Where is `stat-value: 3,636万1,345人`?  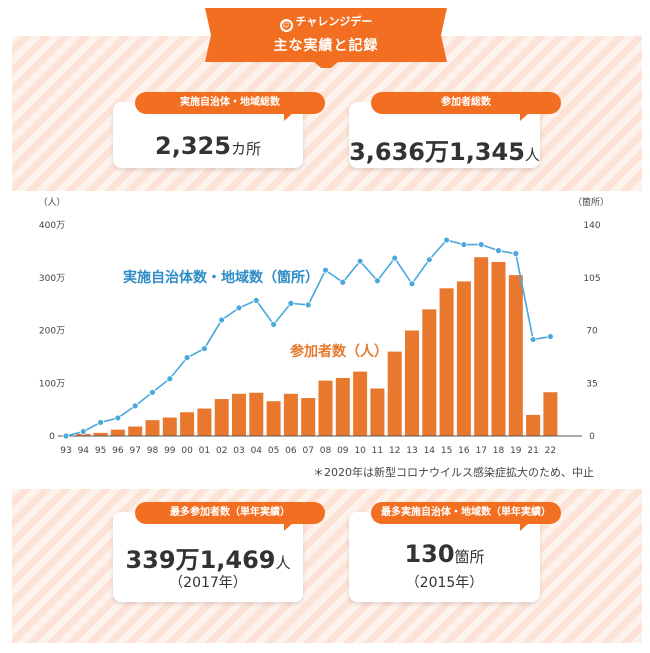 stat-value: 3,636万1,345人 is located at coordinates (444, 152).